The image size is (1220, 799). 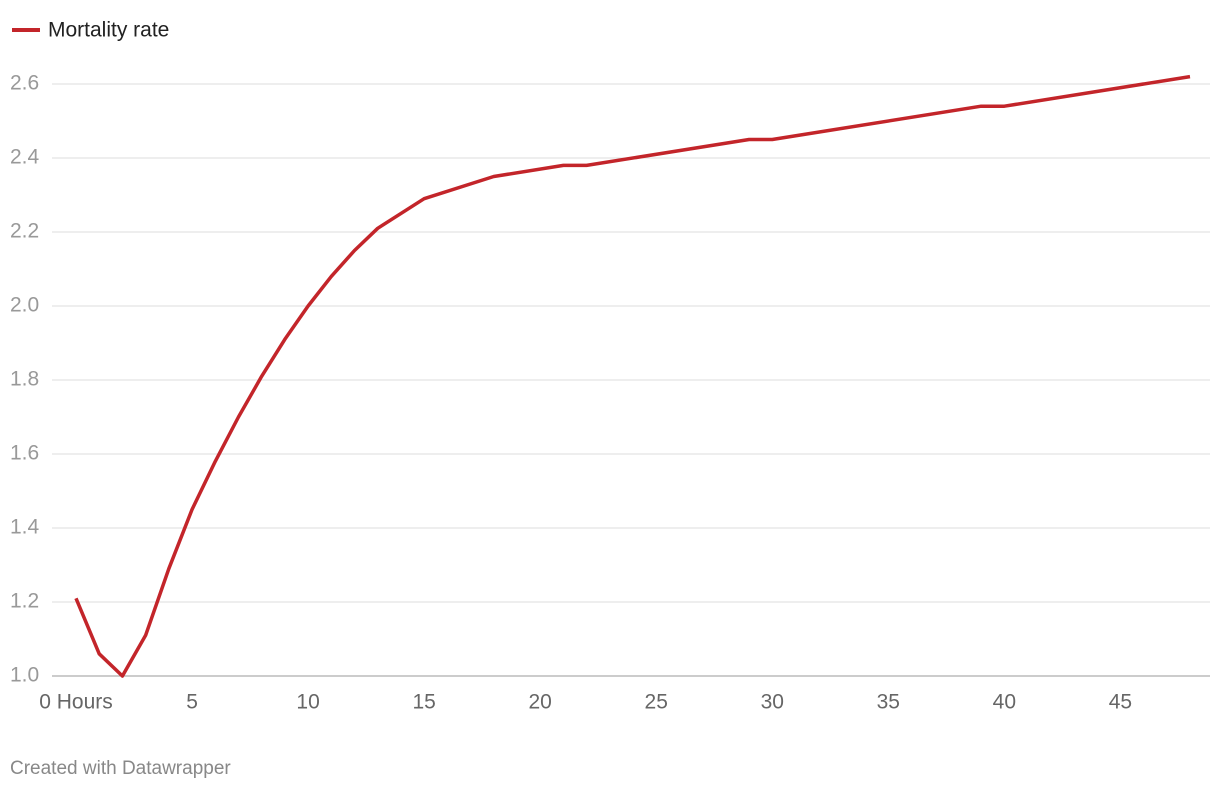 What do you see at coordinates (24, 379) in the screenshot?
I see `y-tick-label: 1.8` at bounding box center [24, 379].